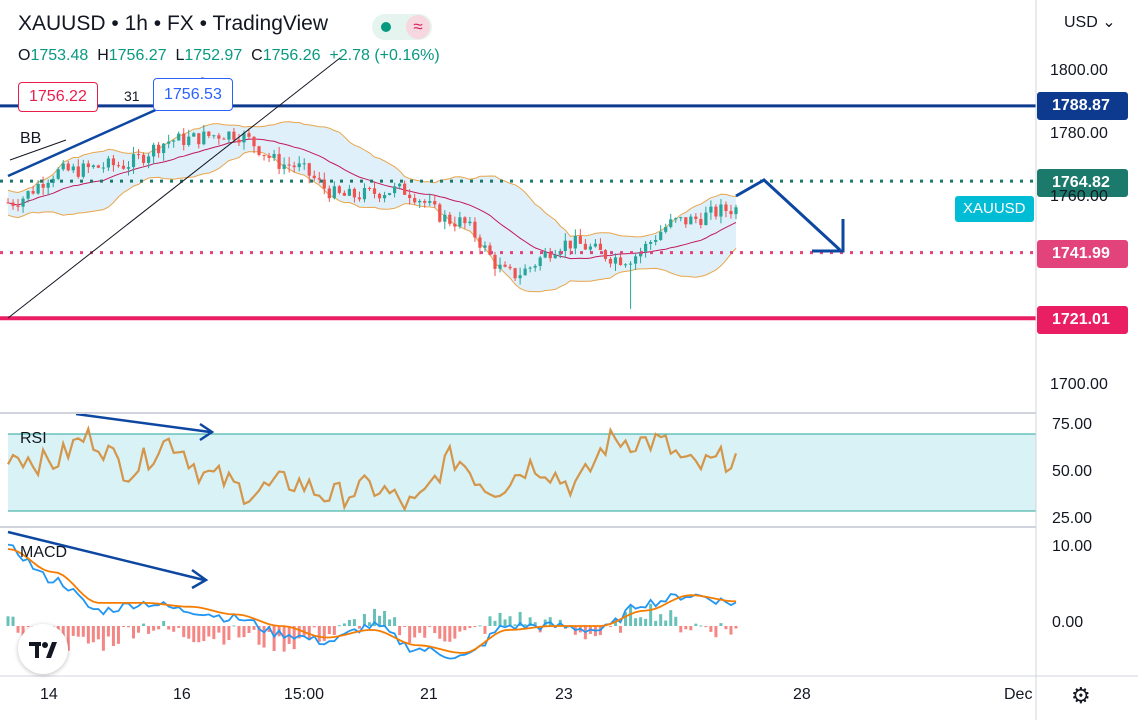 This screenshot has width=1138, height=720. I want to click on macd-pane, so click(372, 595).